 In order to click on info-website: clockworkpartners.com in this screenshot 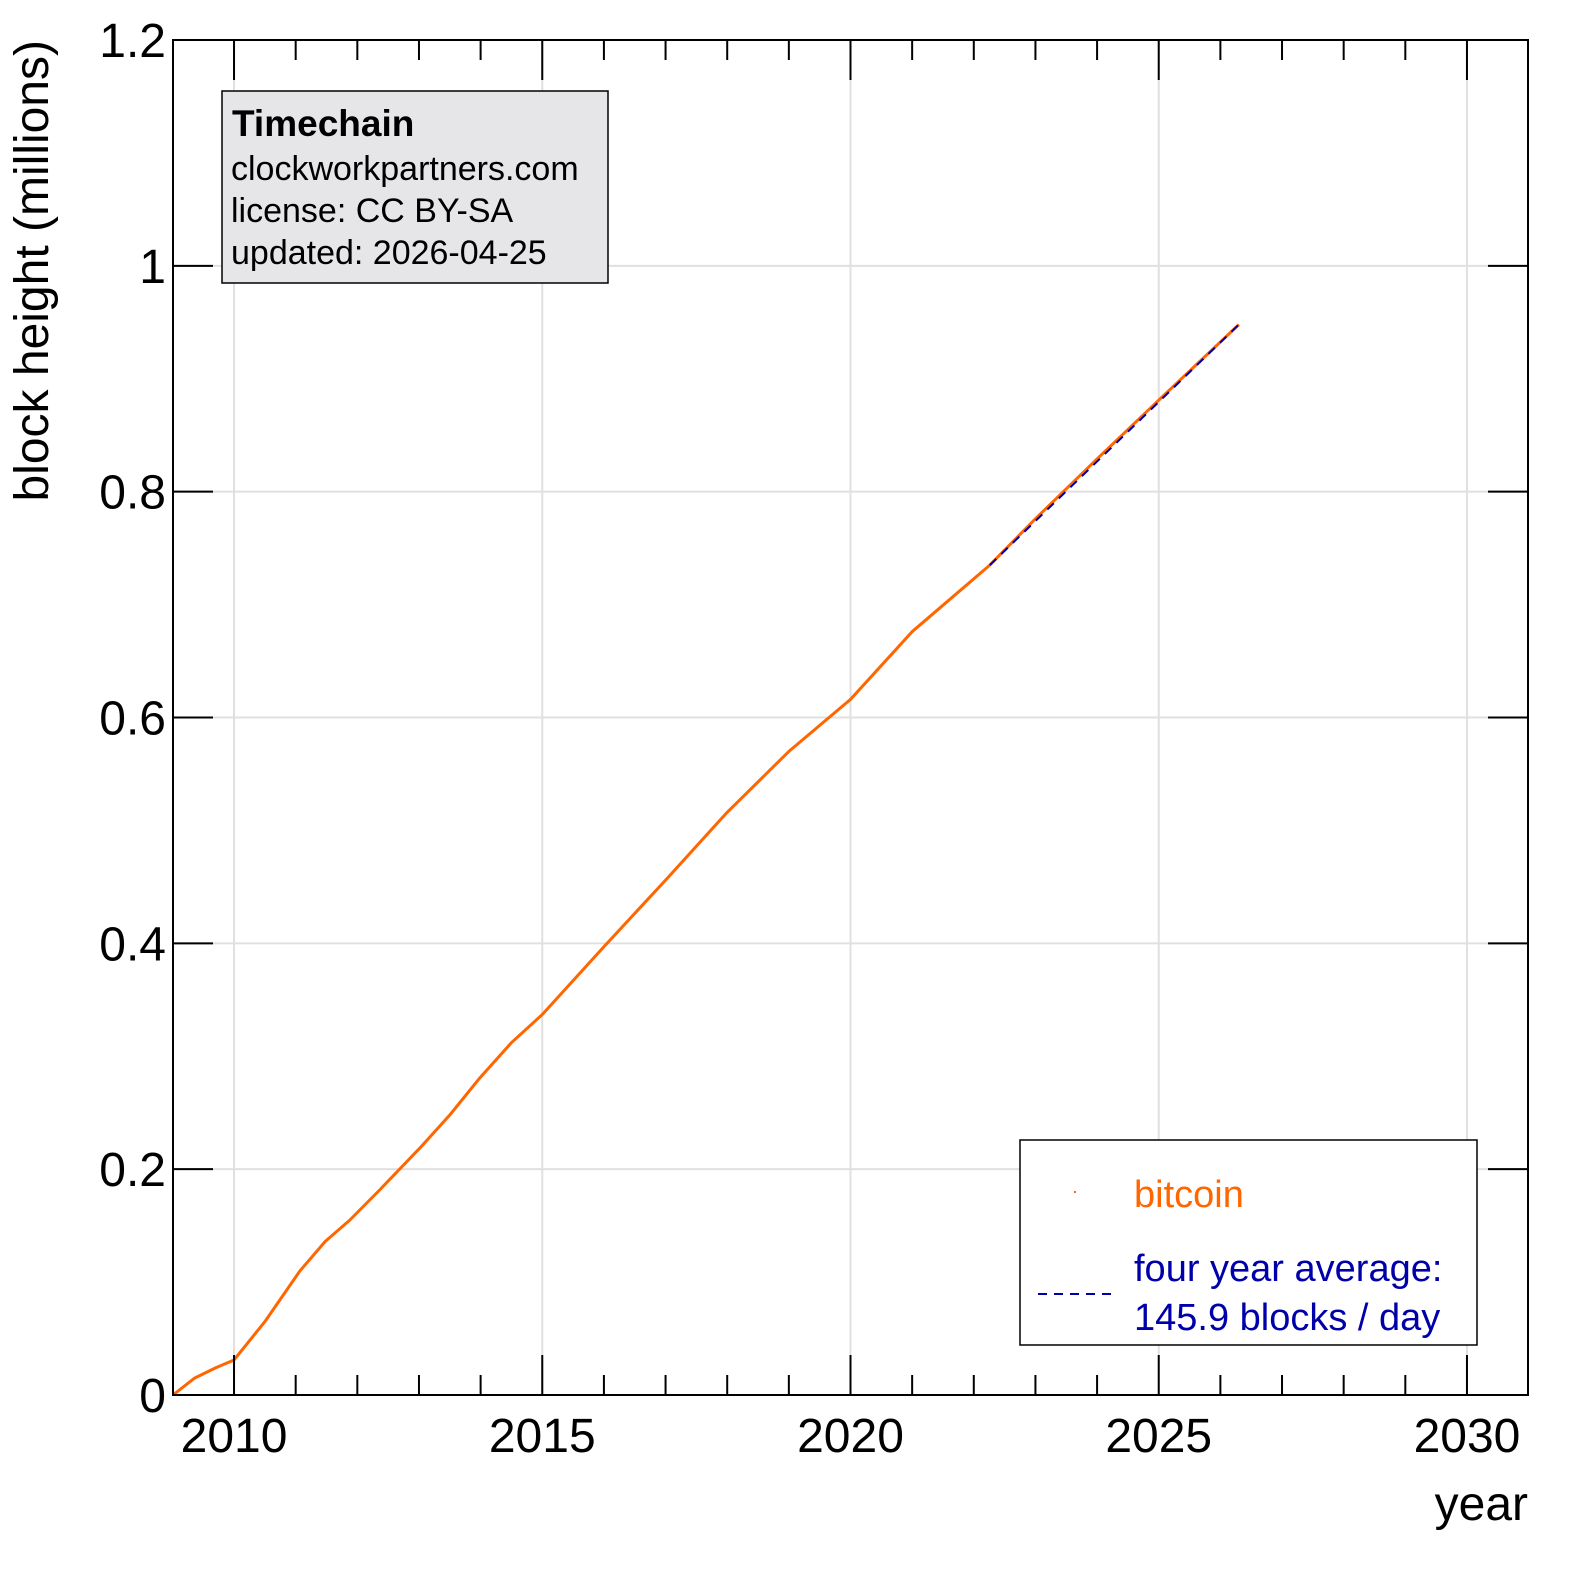, I will do `click(405, 169)`.